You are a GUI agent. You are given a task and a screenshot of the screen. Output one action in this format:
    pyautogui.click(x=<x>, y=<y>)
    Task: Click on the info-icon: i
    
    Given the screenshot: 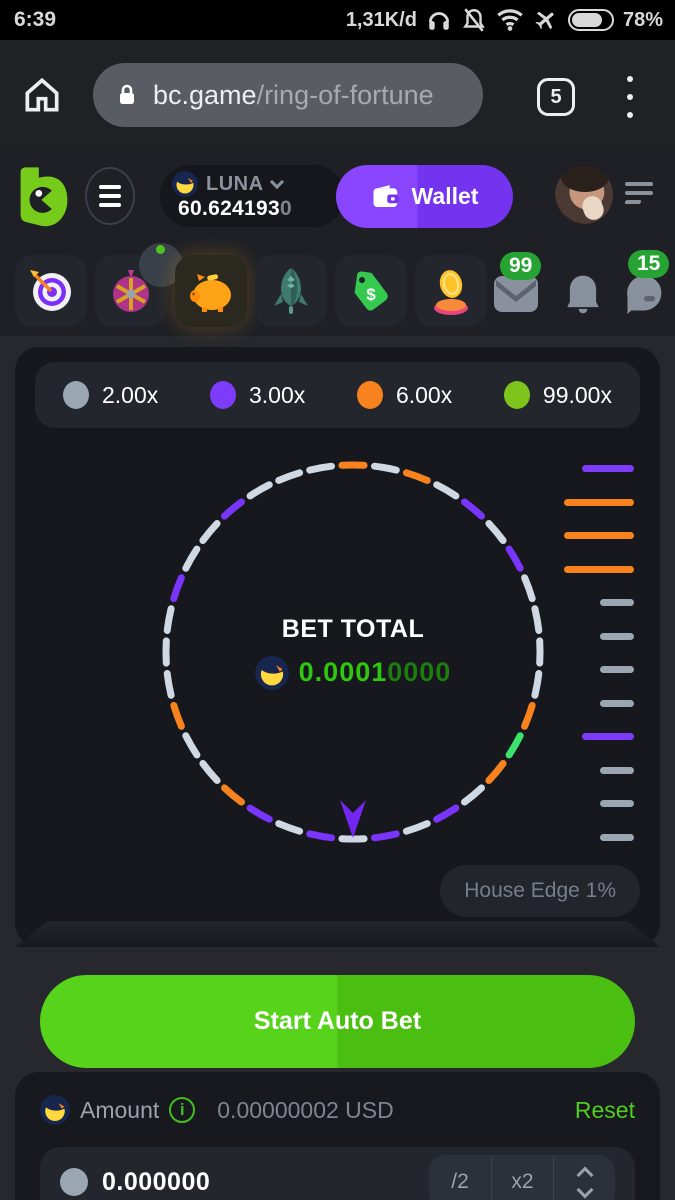 What is the action you would take?
    pyautogui.click(x=182, y=1110)
    